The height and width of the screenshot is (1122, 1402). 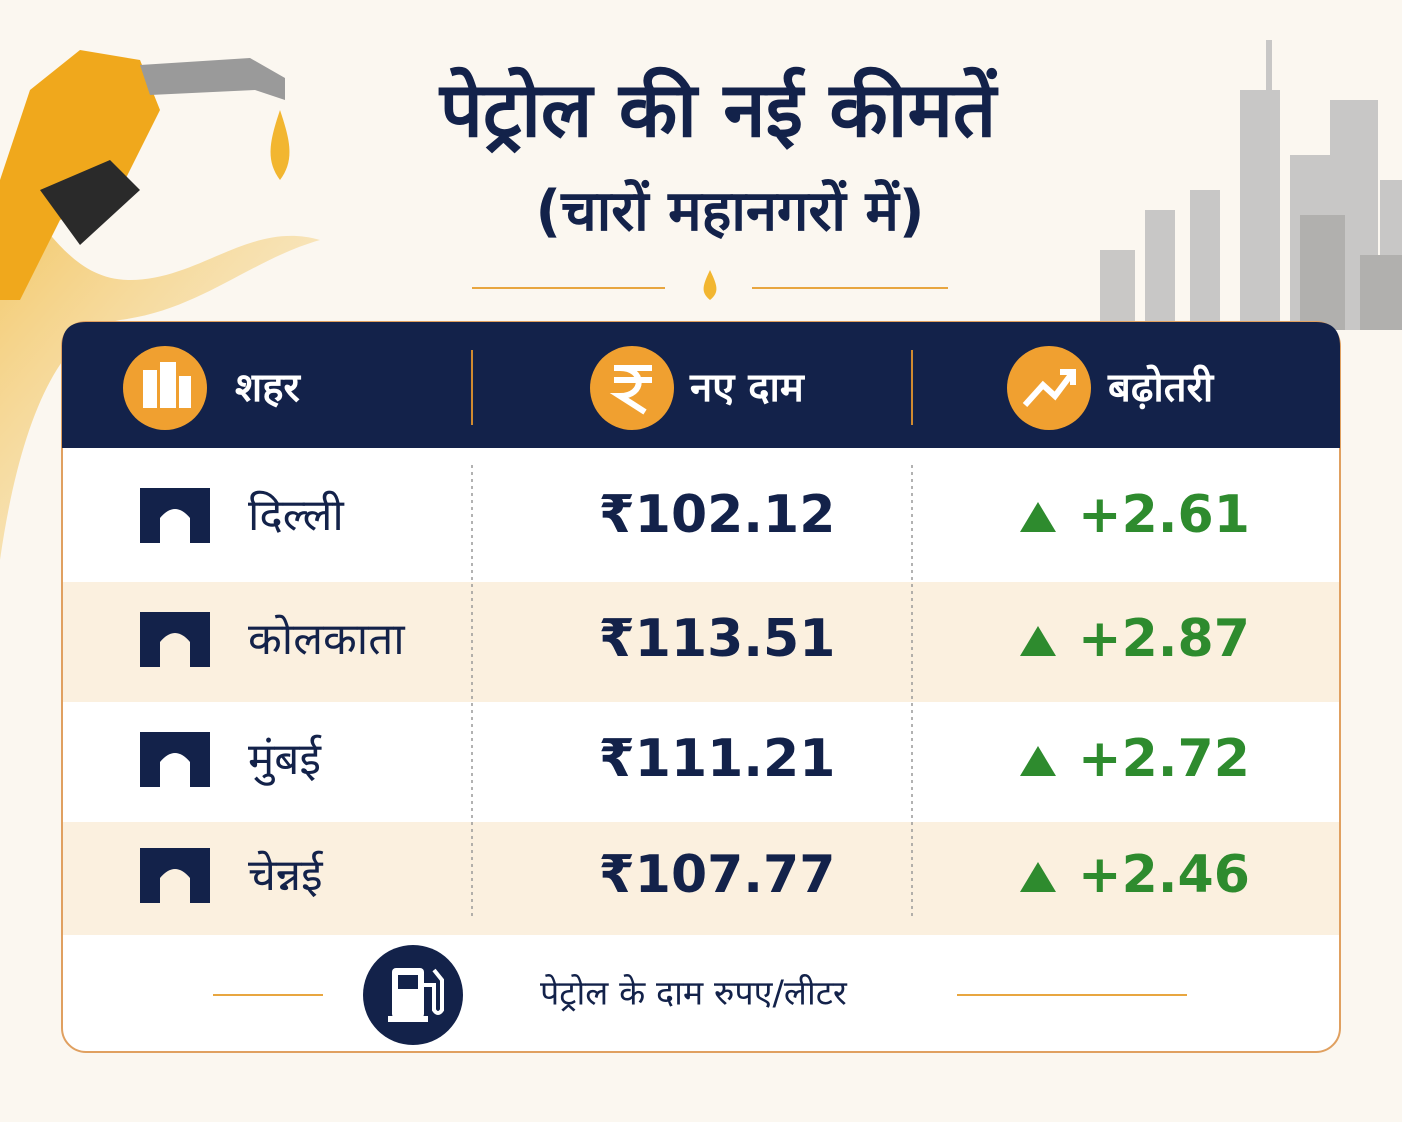 I want to click on divider-drop, so click(x=710, y=285).